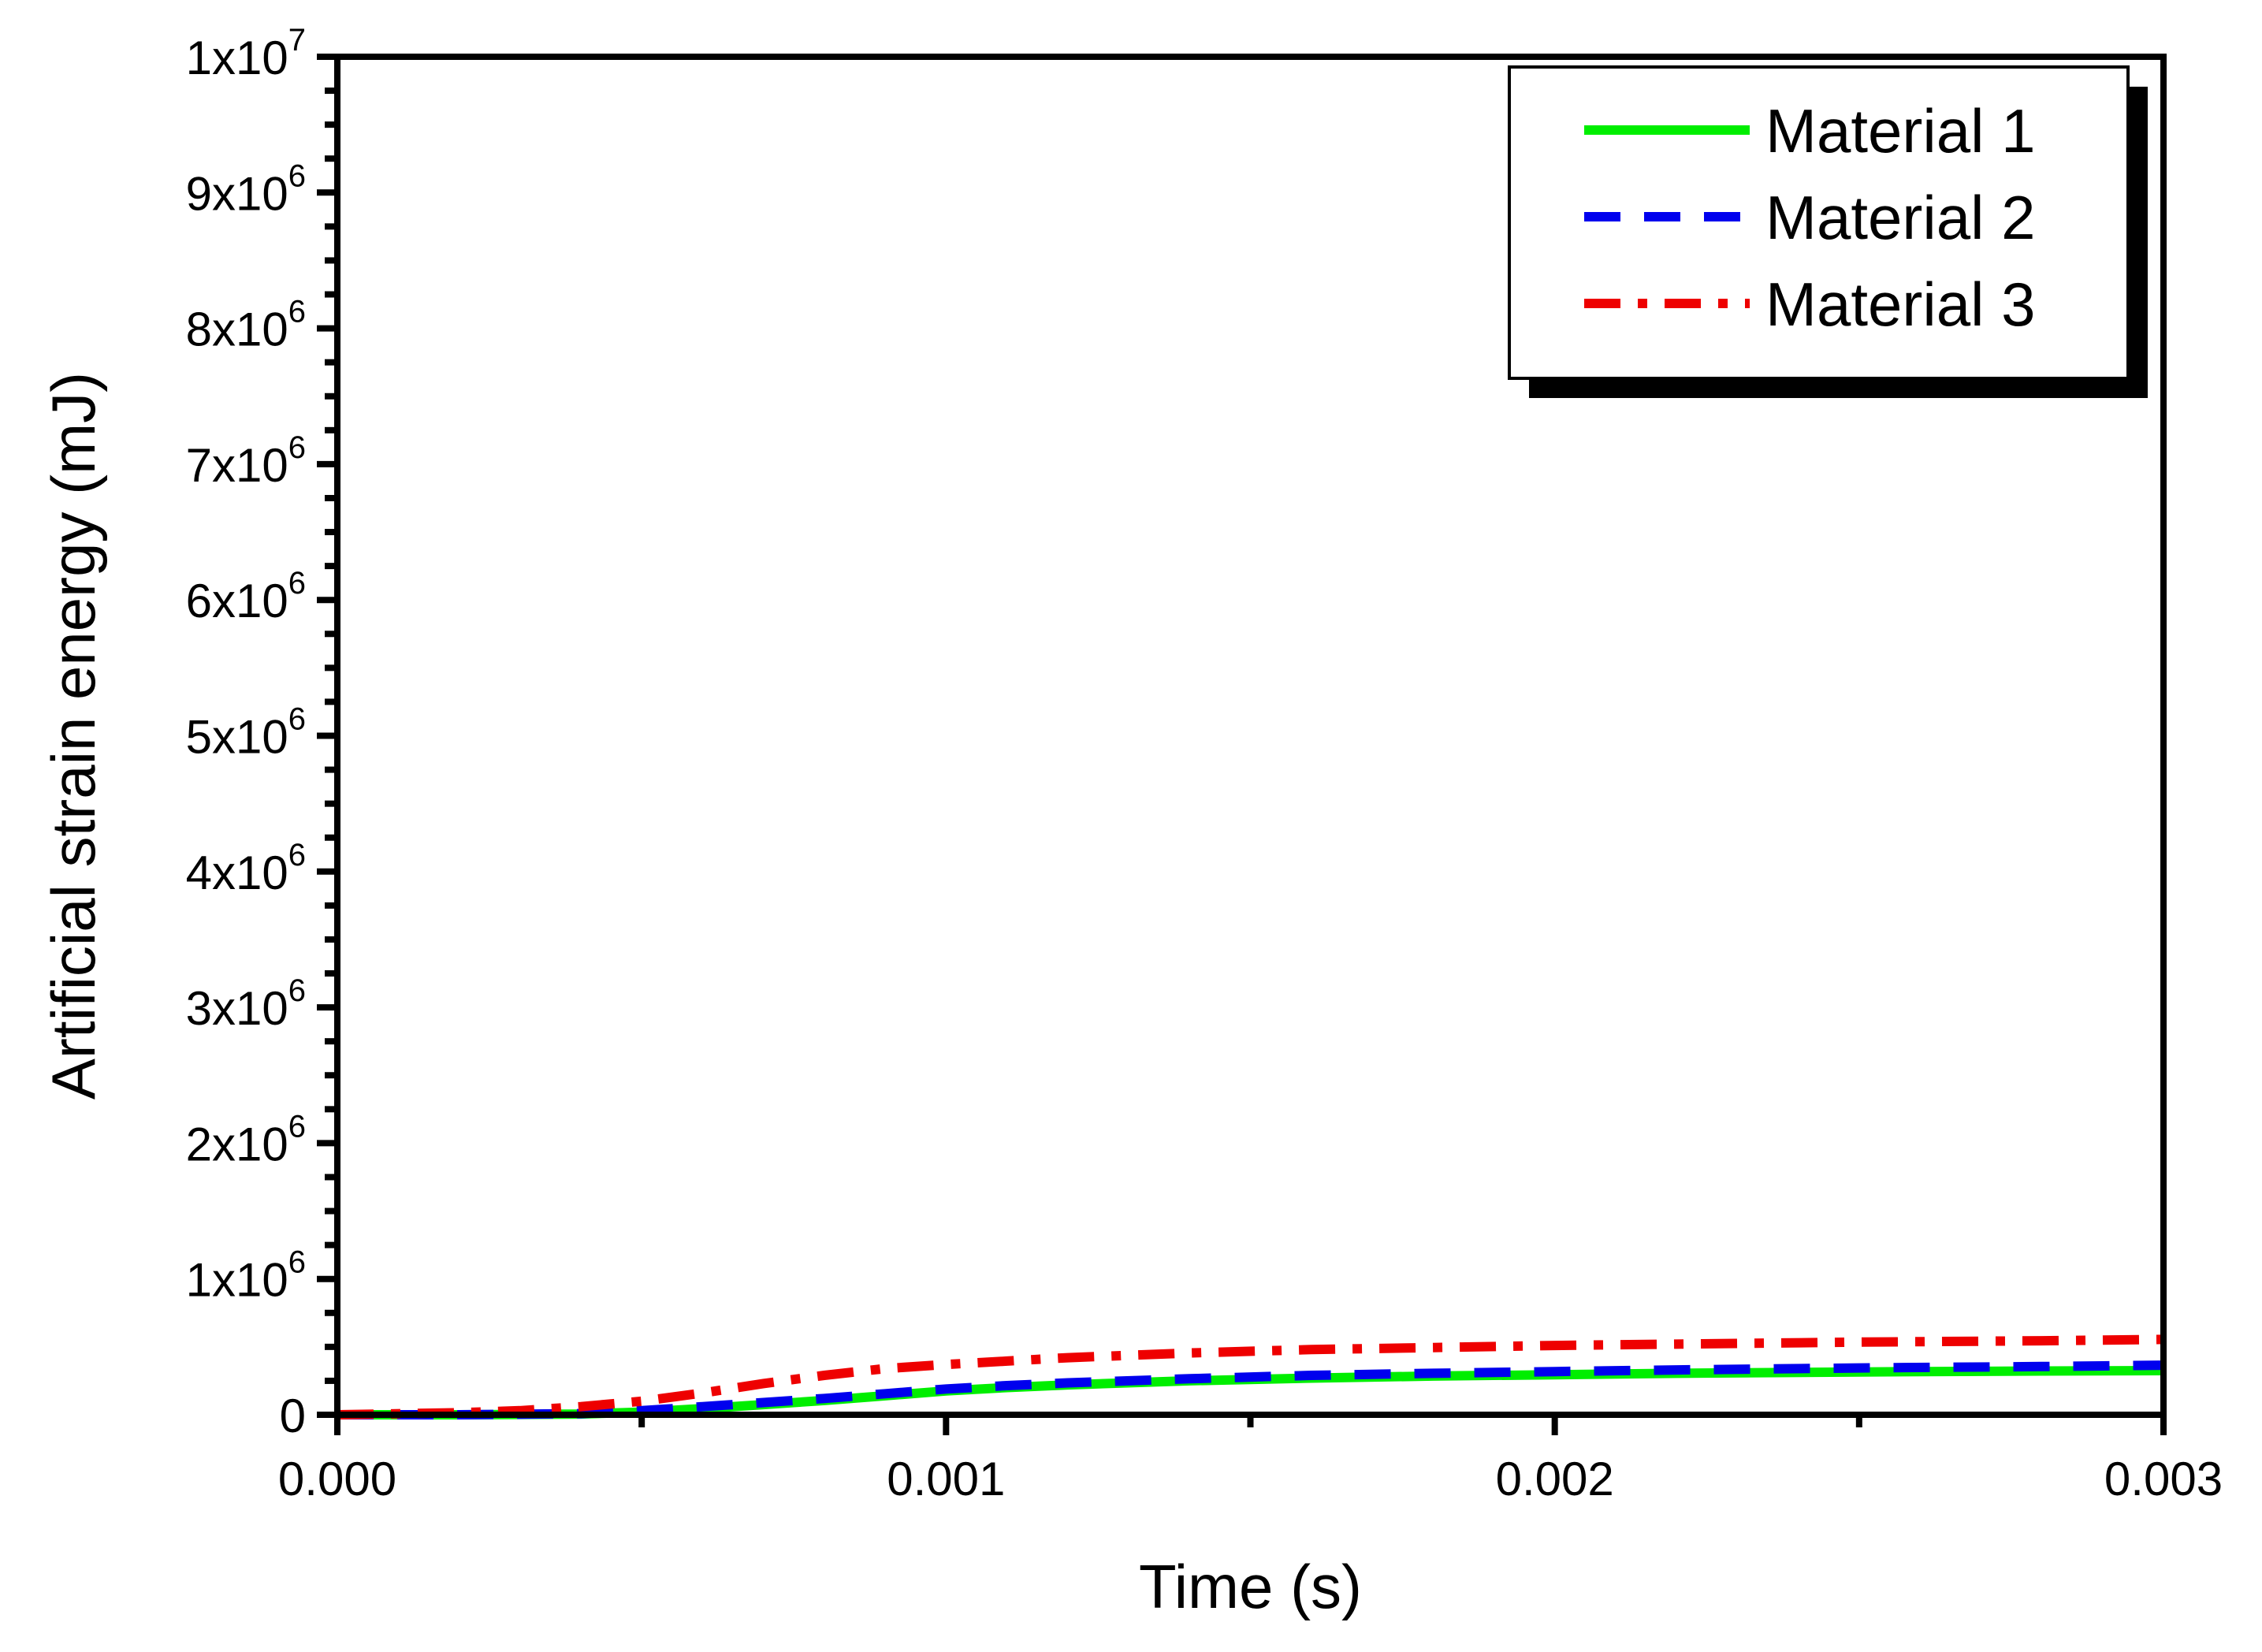 The height and width of the screenshot is (1652, 2262). What do you see at coordinates (246, 733) in the screenshot?
I see `y-tick-label: 5x10⁶` at bounding box center [246, 733].